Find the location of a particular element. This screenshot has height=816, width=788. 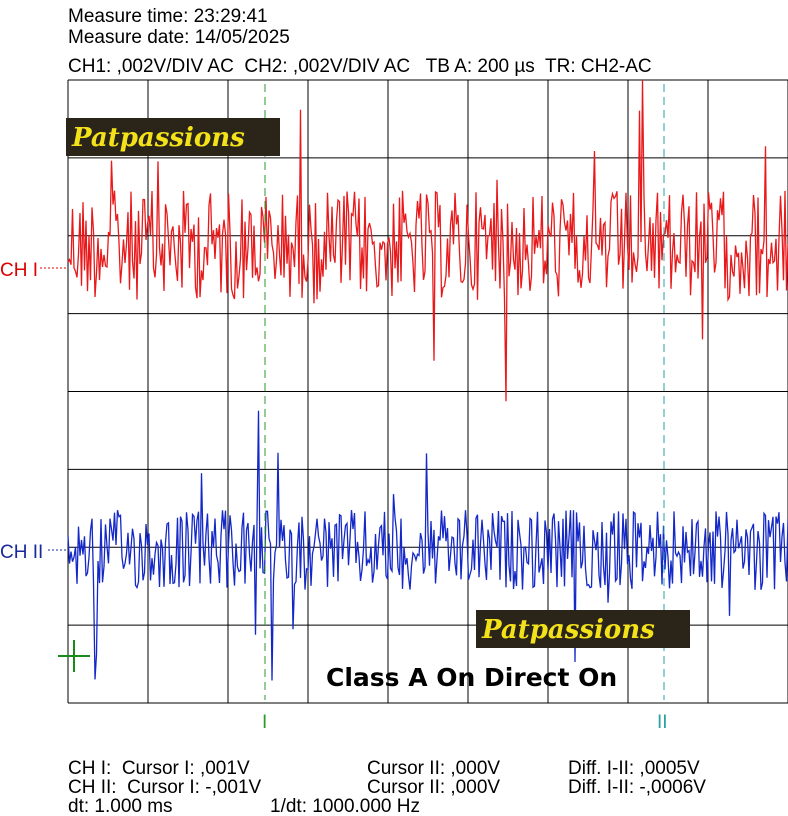

caption: Class A On Direct On is located at coordinates (471, 677).